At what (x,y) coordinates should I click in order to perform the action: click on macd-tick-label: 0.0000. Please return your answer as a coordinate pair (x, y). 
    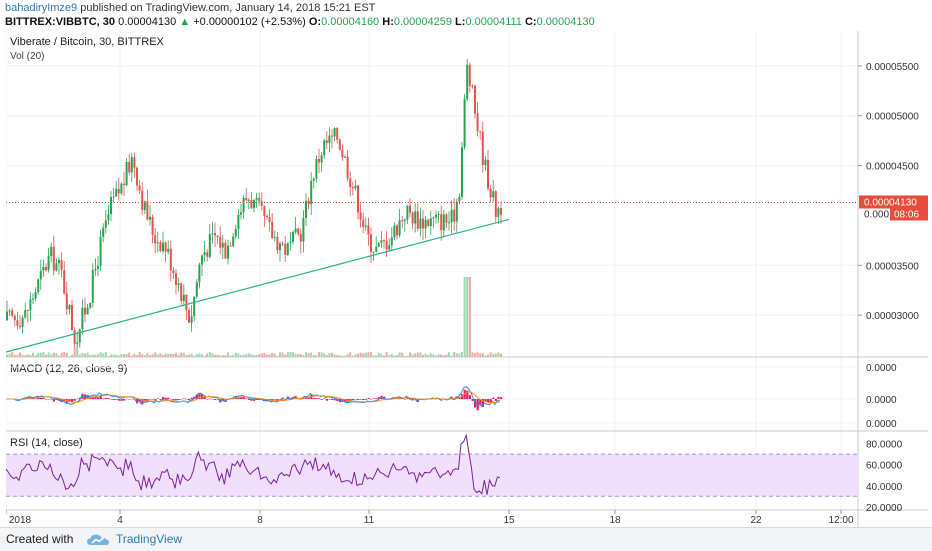
    Looking at the image, I should click on (881, 400).